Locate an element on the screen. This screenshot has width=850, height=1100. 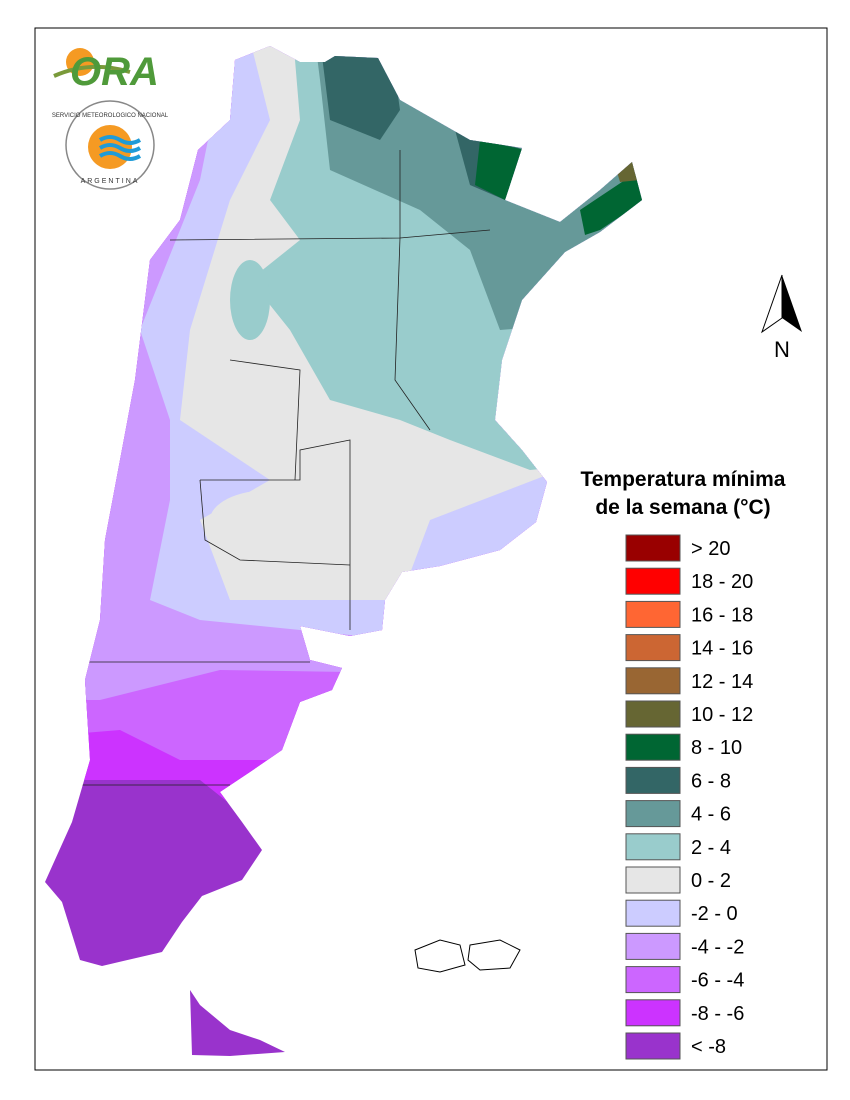
legend-title: Temperatura mínima is located at coordinates (682, 479).